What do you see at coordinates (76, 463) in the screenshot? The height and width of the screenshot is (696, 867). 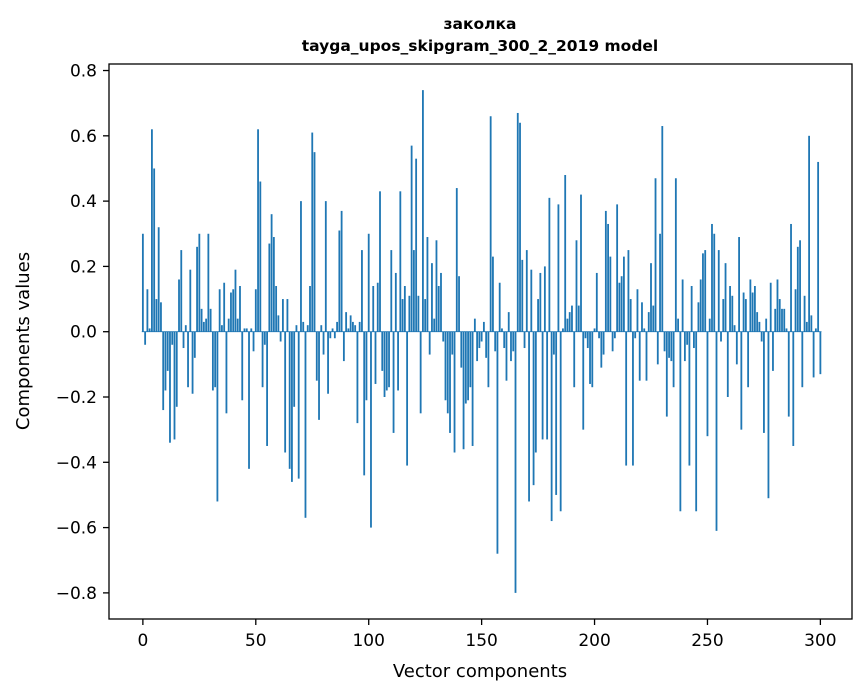 I see `y-tick-label-2: −0.4` at bounding box center [76, 463].